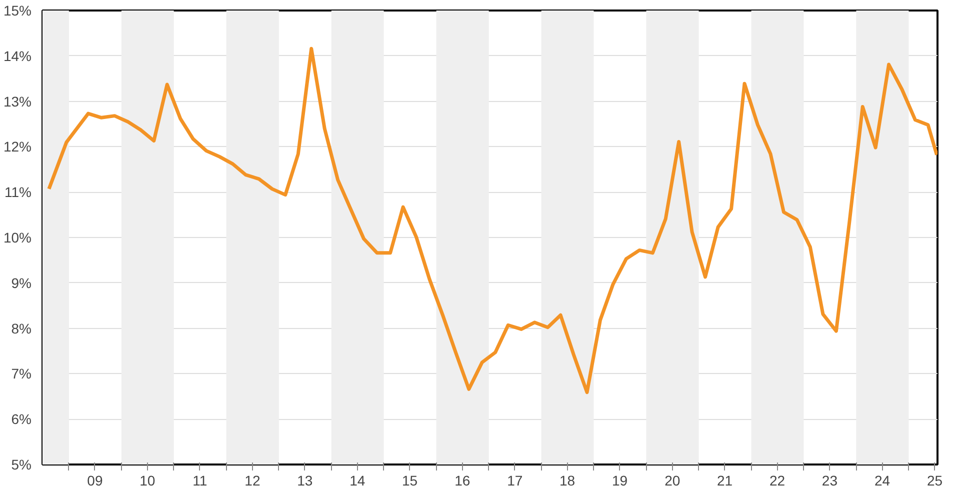 The height and width of the screenshot is (491, 962). Describe the element at coordinates (725, 480) in the screenshot. I see `x-tick-label: 21` at that location.